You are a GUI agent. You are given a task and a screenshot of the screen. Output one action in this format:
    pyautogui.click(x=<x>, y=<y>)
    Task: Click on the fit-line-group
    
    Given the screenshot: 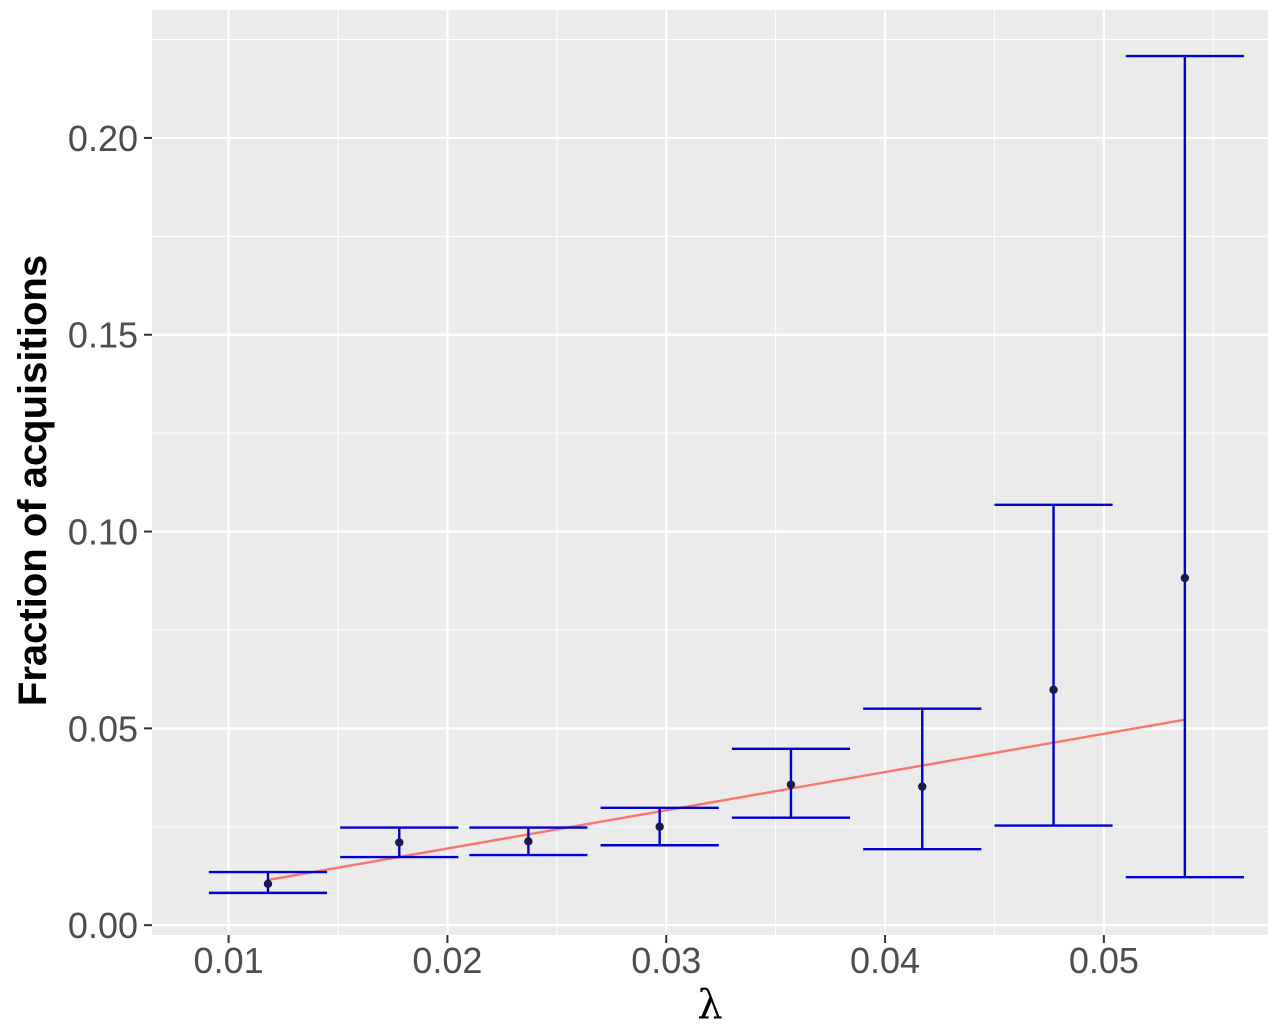 What is the action you would take?
    pyautogui.click(x=726, y=800)
    